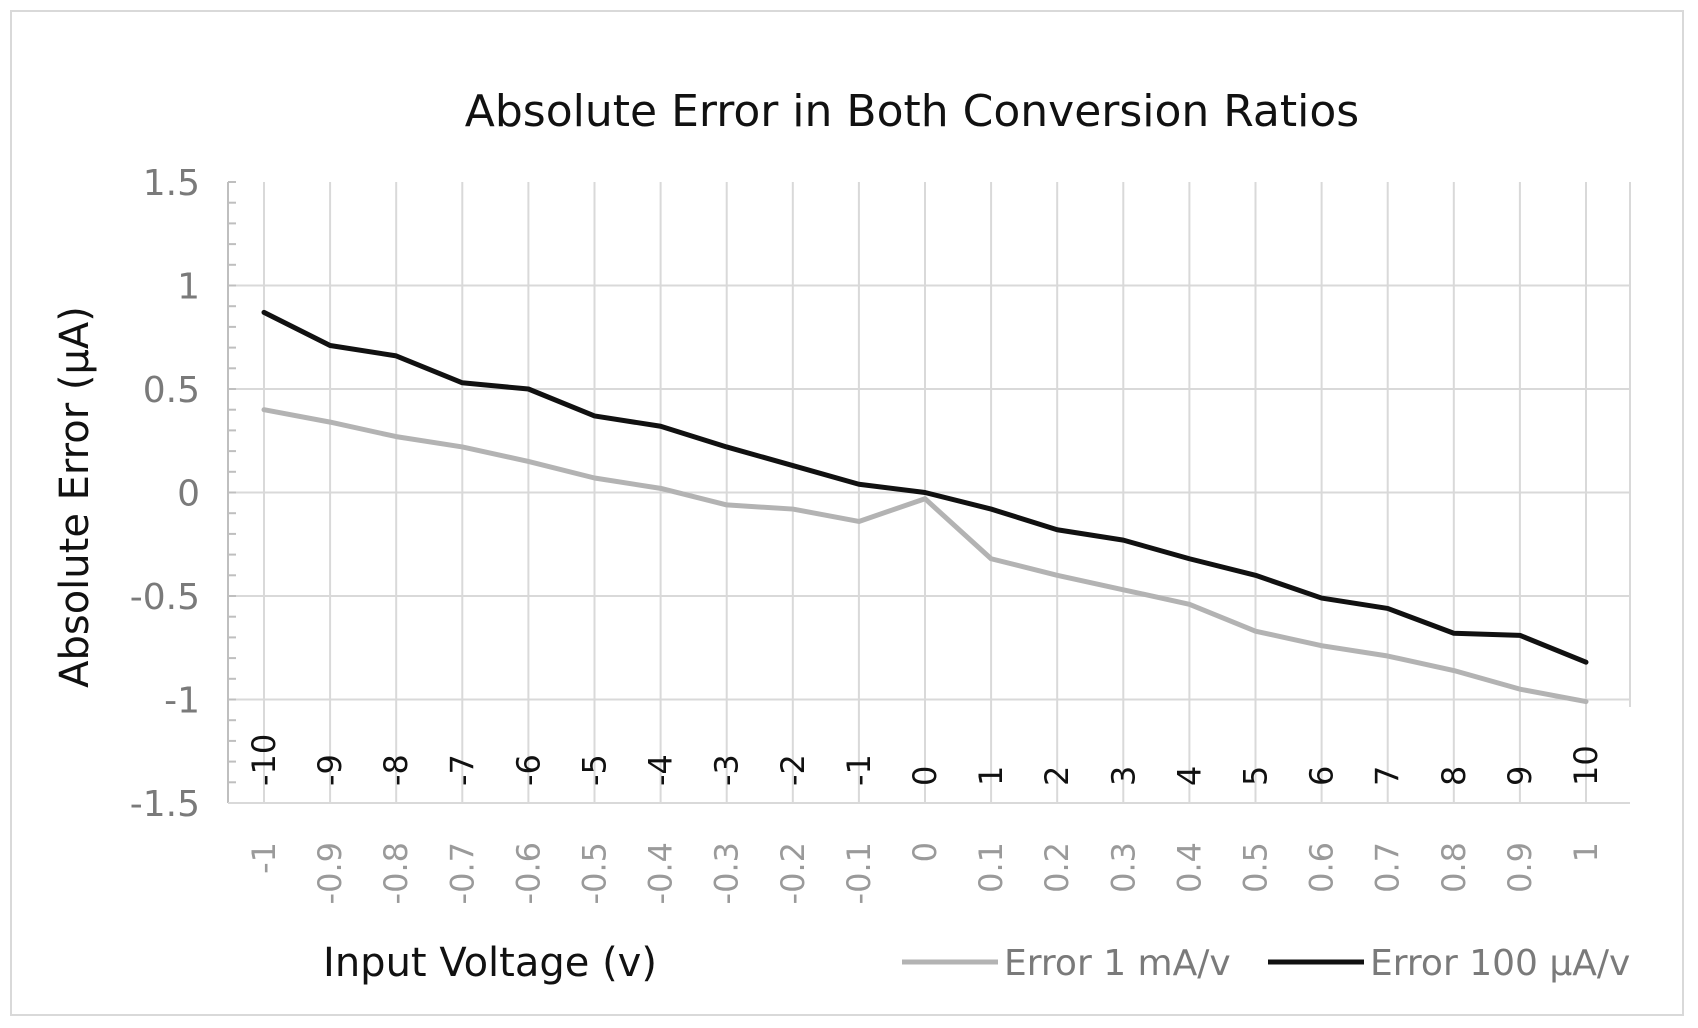 This screenshot has width=1698, height=1028. What do you see at coordinates (1256, 776) in the screenshot?
I see `x-tick-label: 5` at bounding box center [1256, 776].